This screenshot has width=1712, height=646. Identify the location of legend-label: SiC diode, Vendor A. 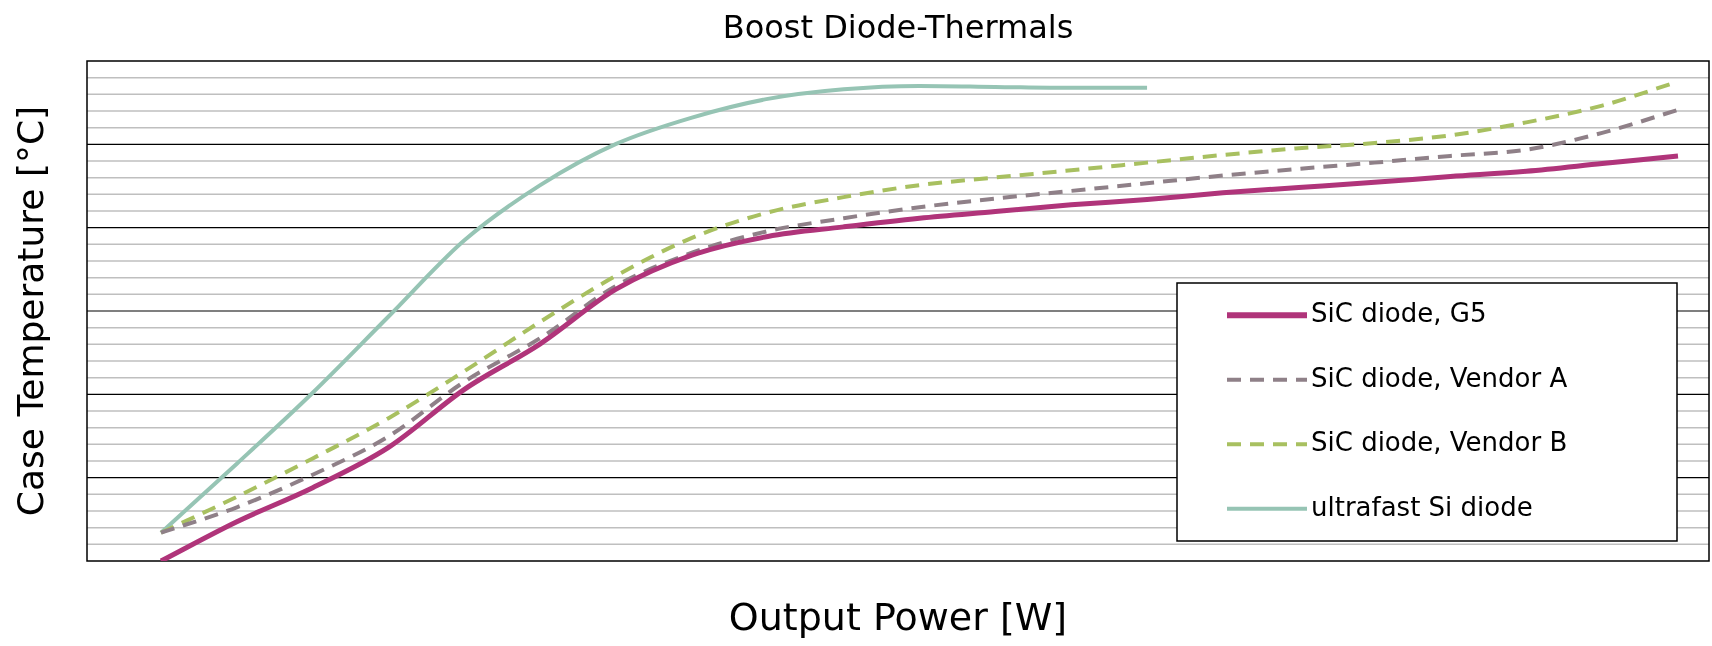
(1439, 377).